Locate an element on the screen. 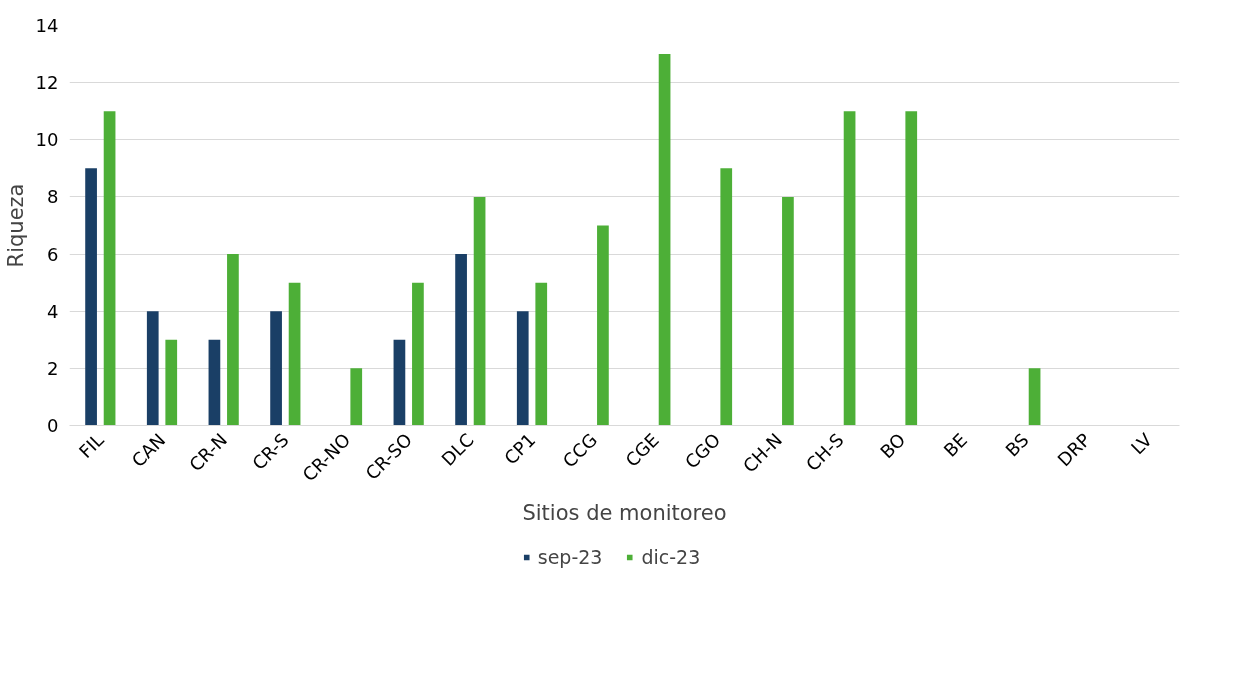 This screenshot has height=681, width=1241. x-tick-label: CP1 is located at coordinates (519, 449).